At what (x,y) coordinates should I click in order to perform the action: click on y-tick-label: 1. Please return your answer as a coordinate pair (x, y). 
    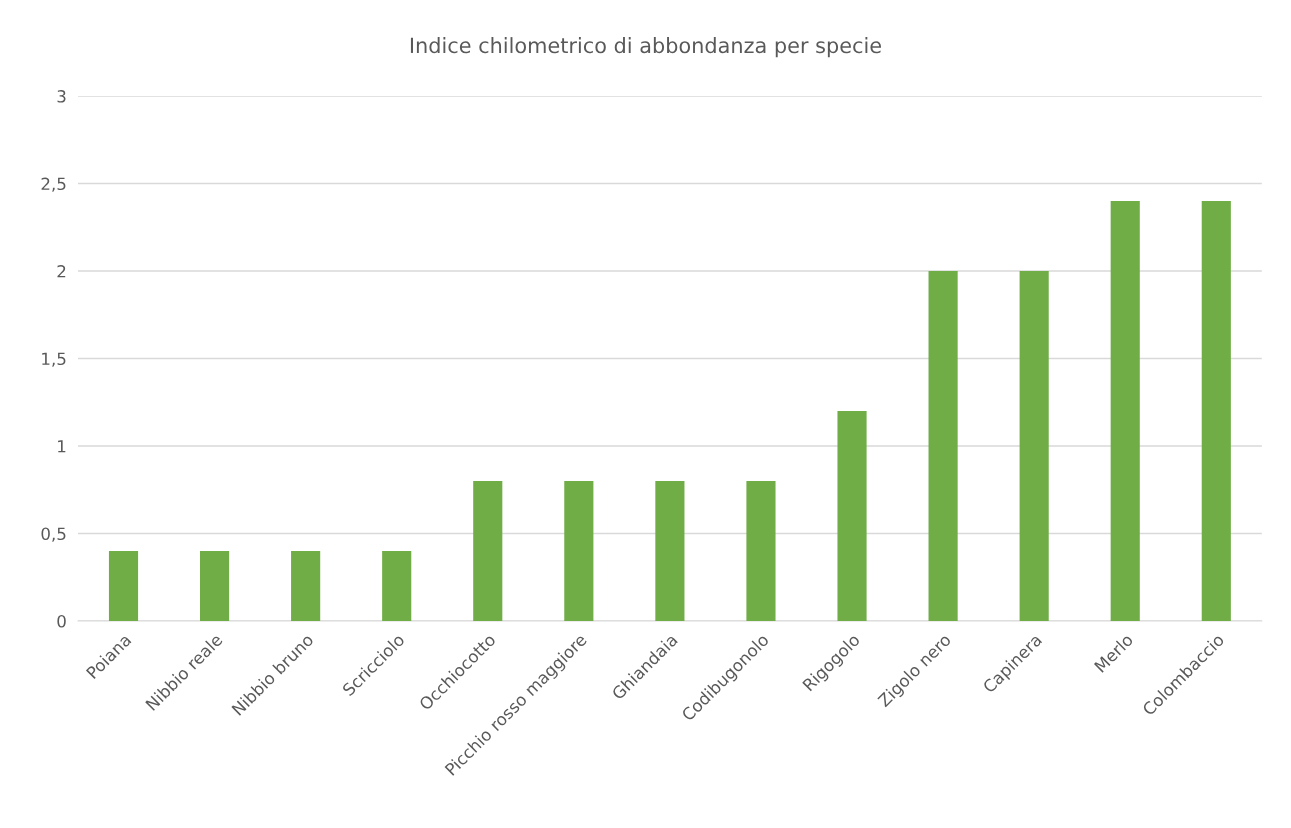
    Looking at the image, I should click on (62, 446).